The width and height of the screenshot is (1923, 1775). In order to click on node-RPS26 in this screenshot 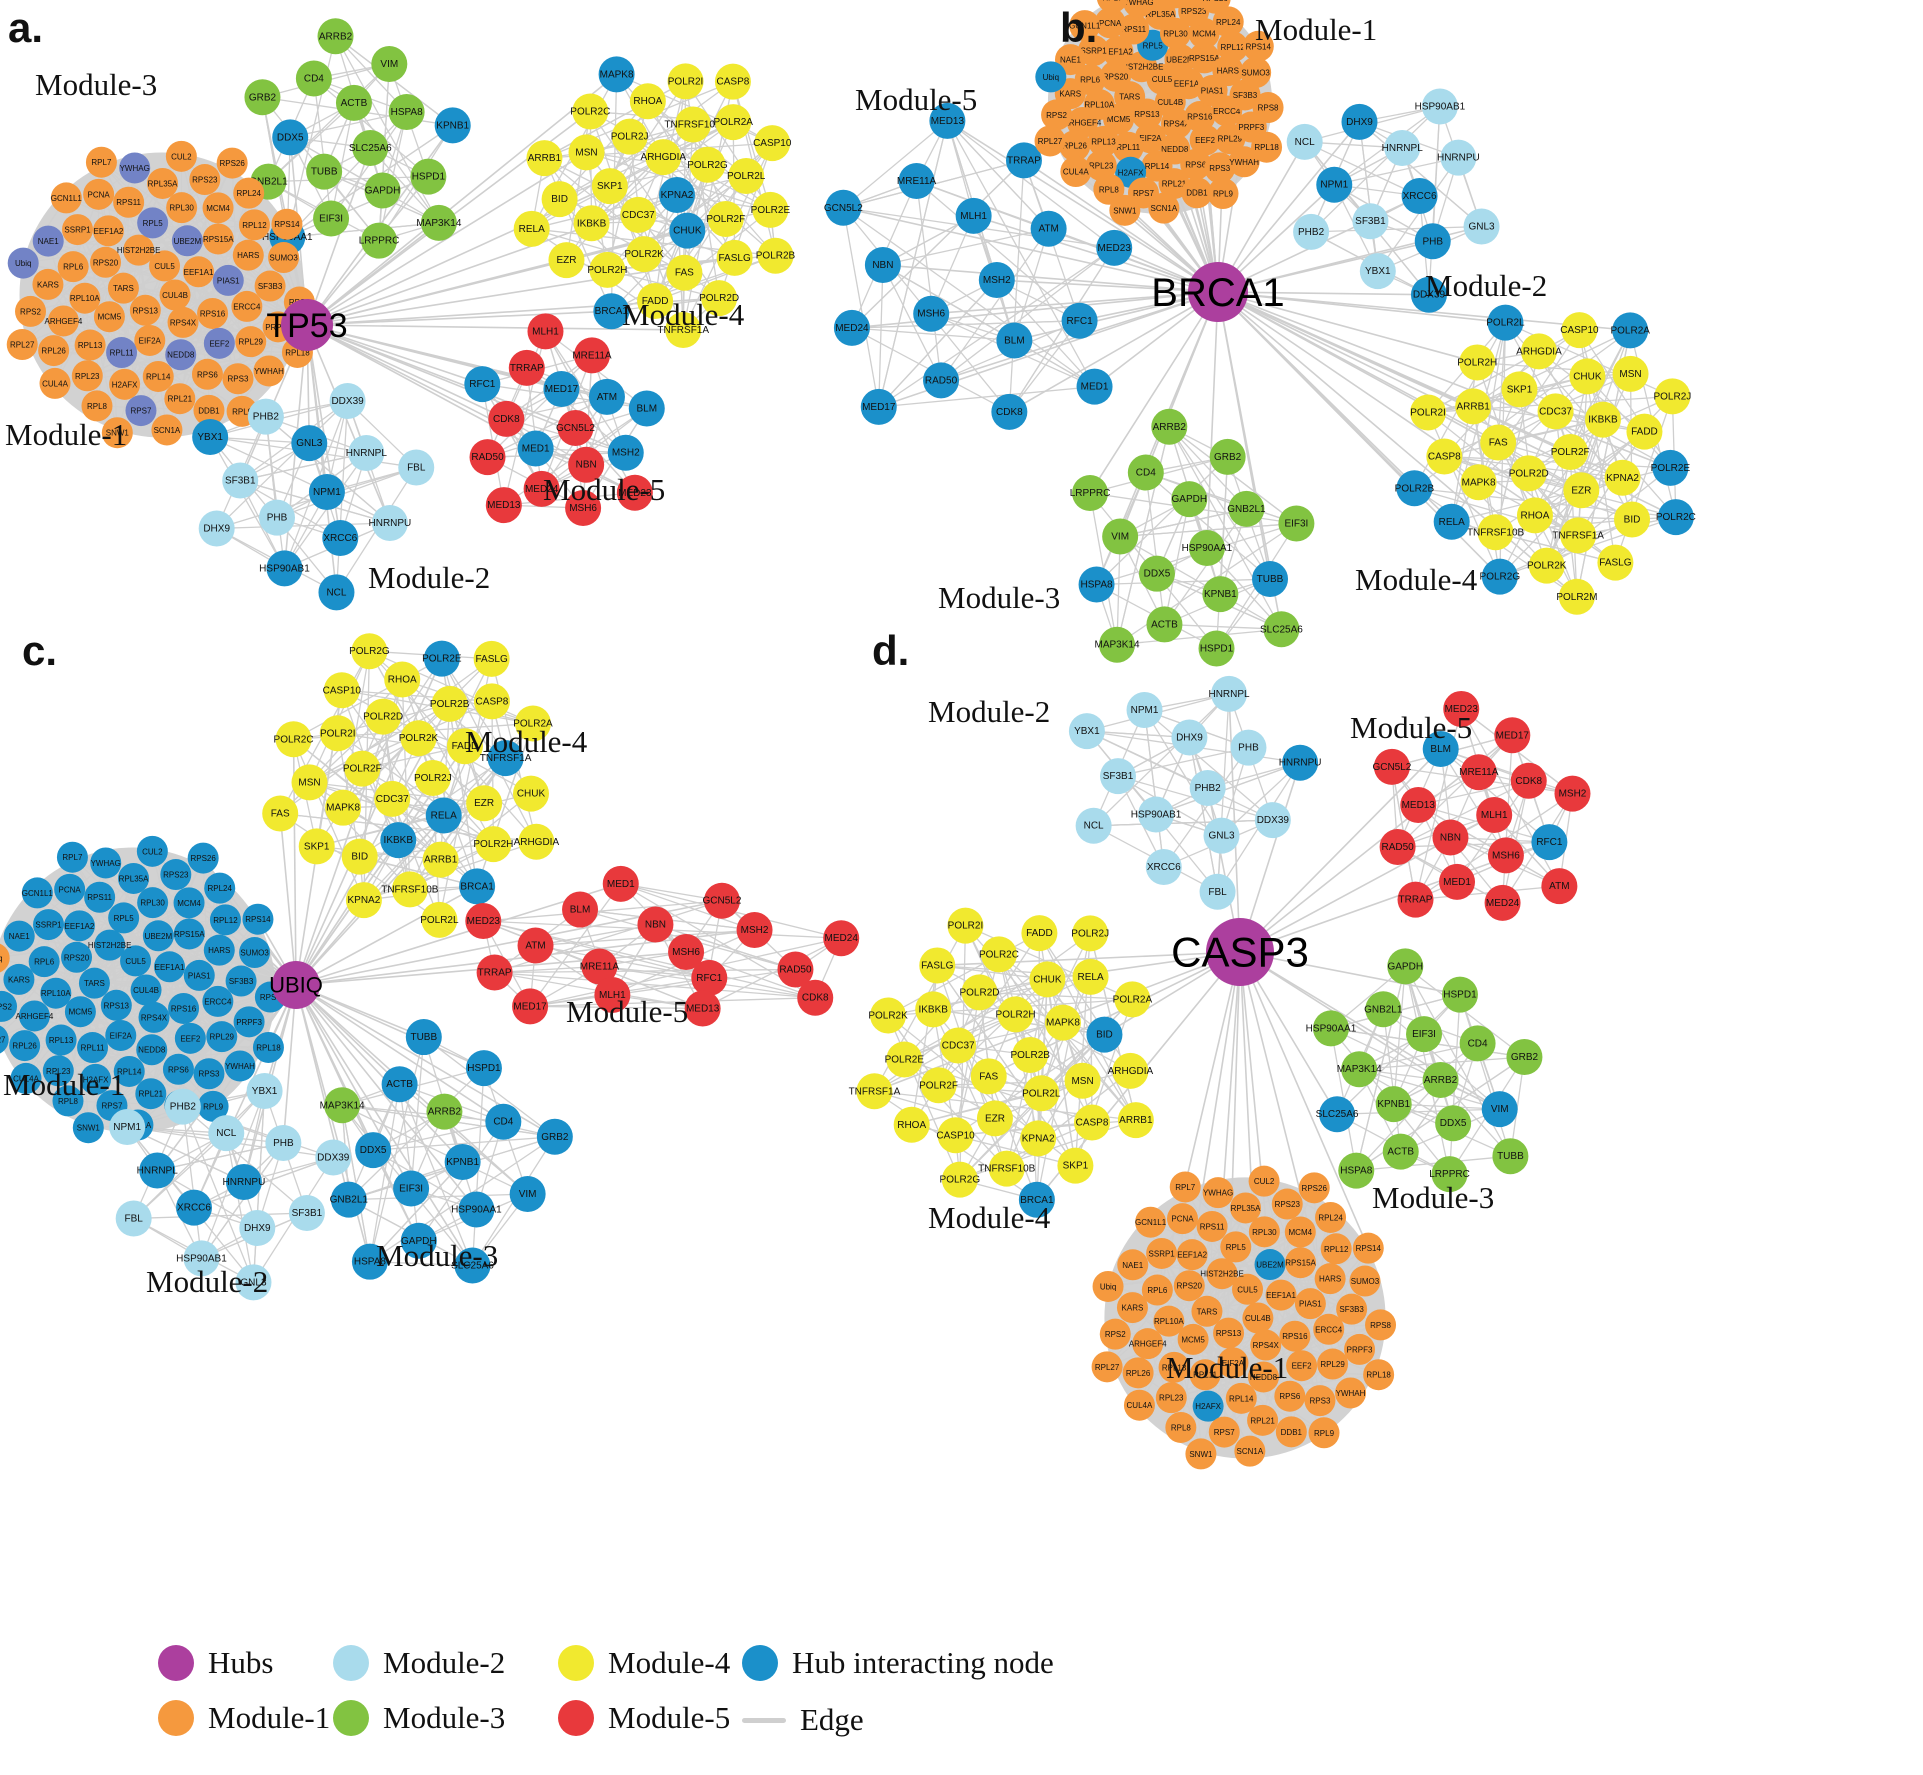, I will do `click(203, 858)`.